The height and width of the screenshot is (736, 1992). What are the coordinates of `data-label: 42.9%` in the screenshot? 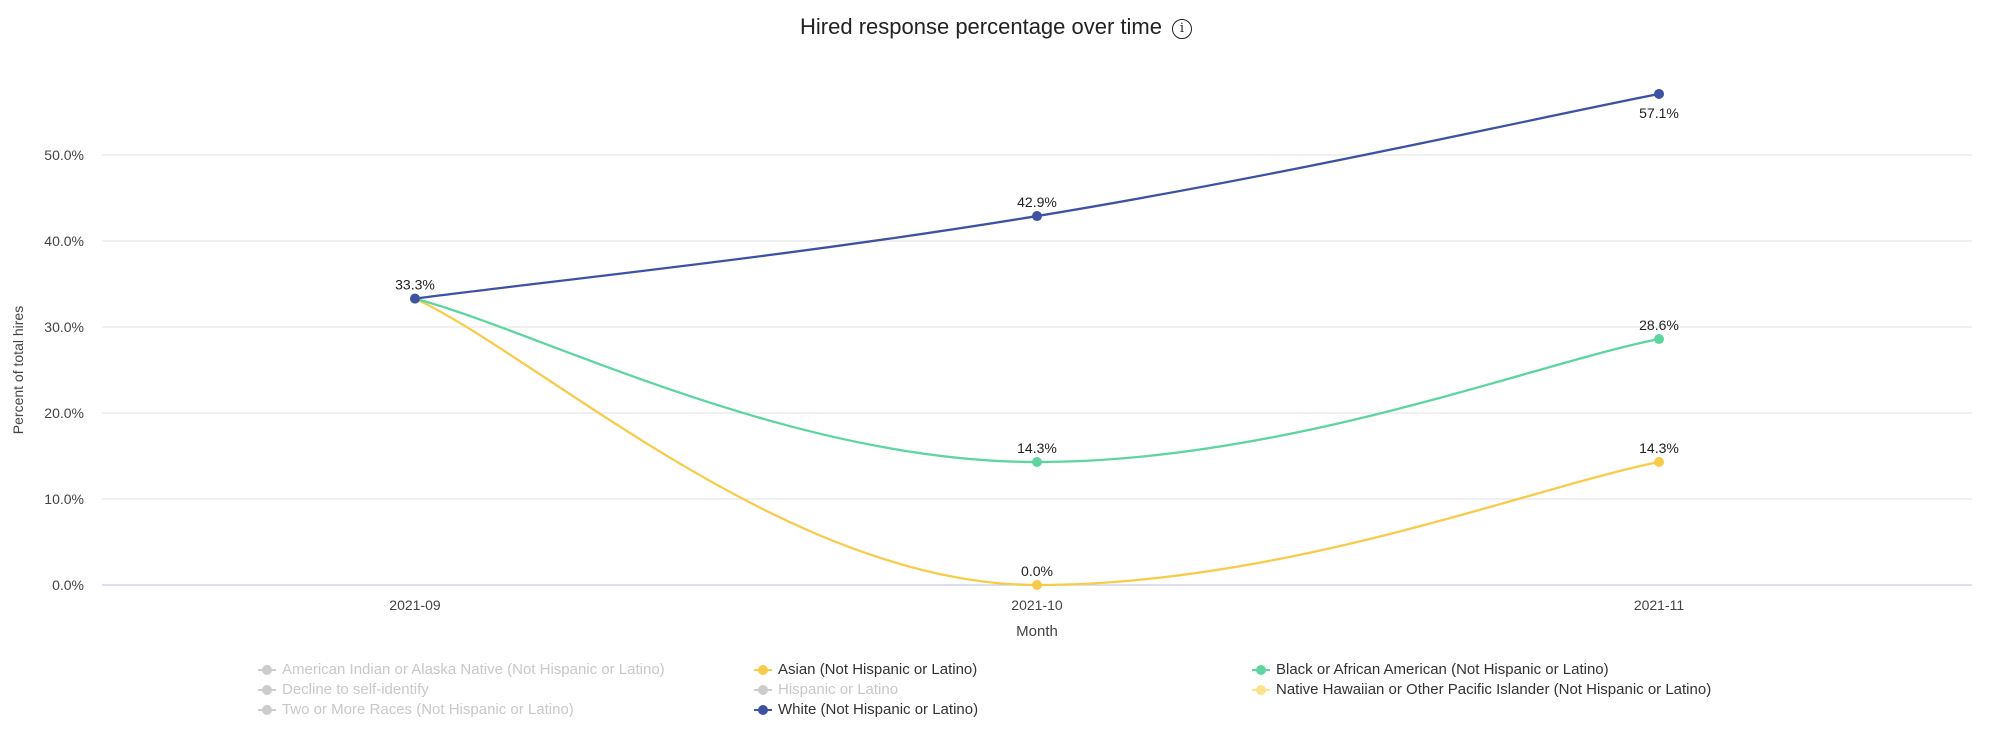 It's located at (1037, 202).